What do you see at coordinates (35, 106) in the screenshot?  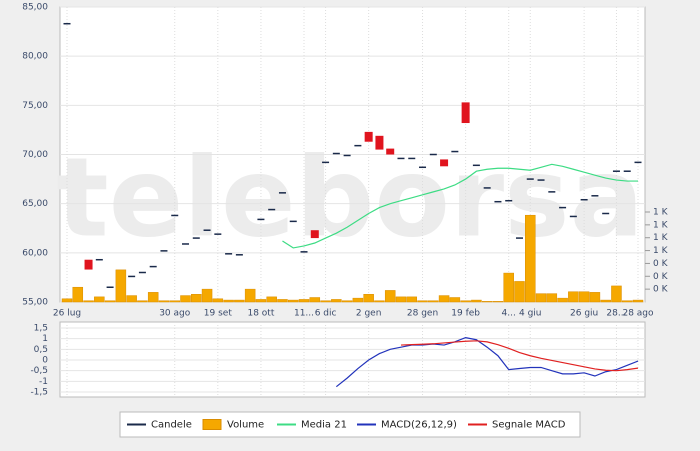 I see `y-tick-label: 75,00` at bounding box center [35, 106].